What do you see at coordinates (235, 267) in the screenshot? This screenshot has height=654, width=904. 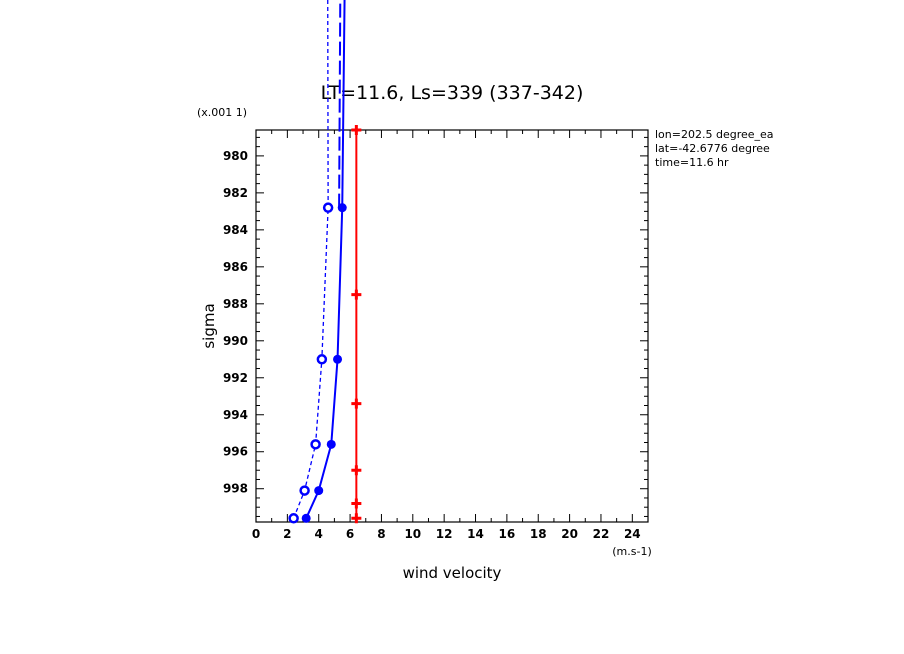 I see `y-tick-label: 986` at bounding box center [235, 267].